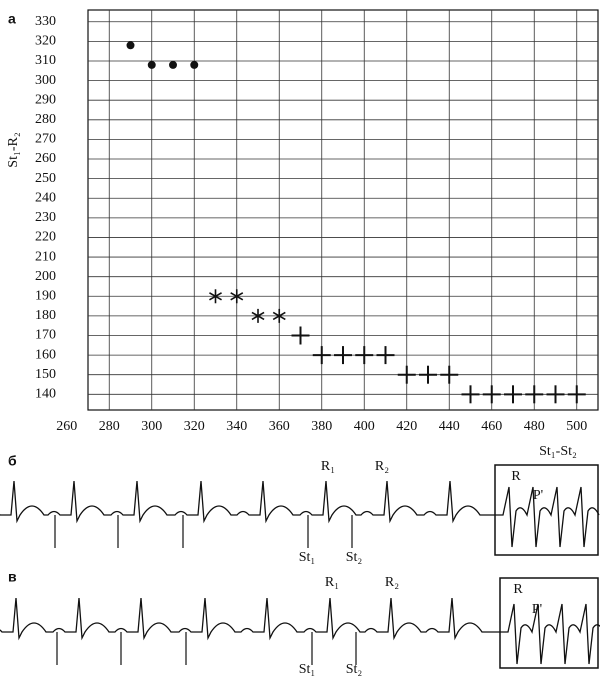  What do you see at coordinates (45, 60) in the screenshot?
I see `y-tick-label: 310` at bounding box center [45, 60].